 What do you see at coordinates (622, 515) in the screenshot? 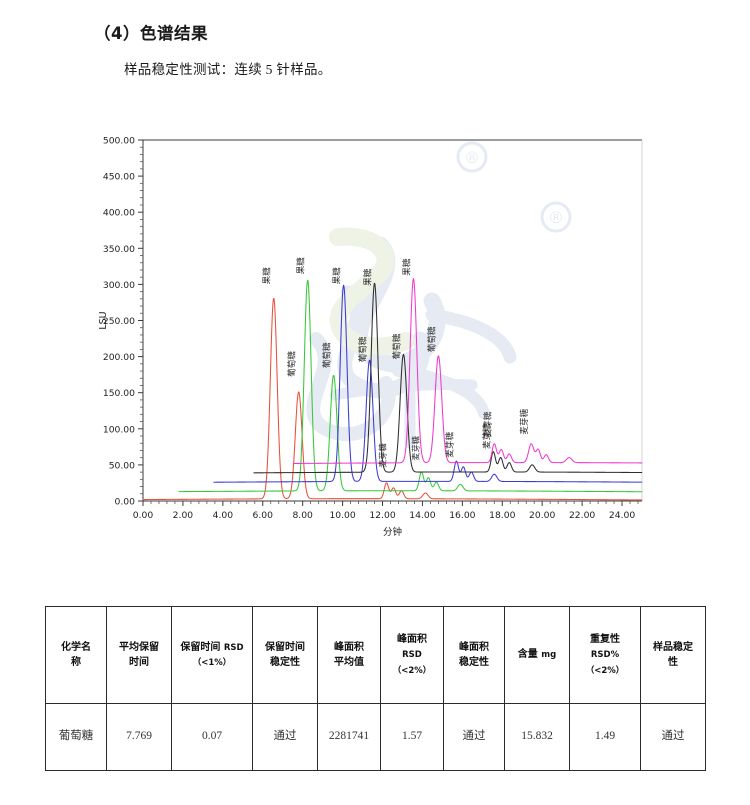
I see `x-tick-label: 24.00` at bounding box center [622, 515].